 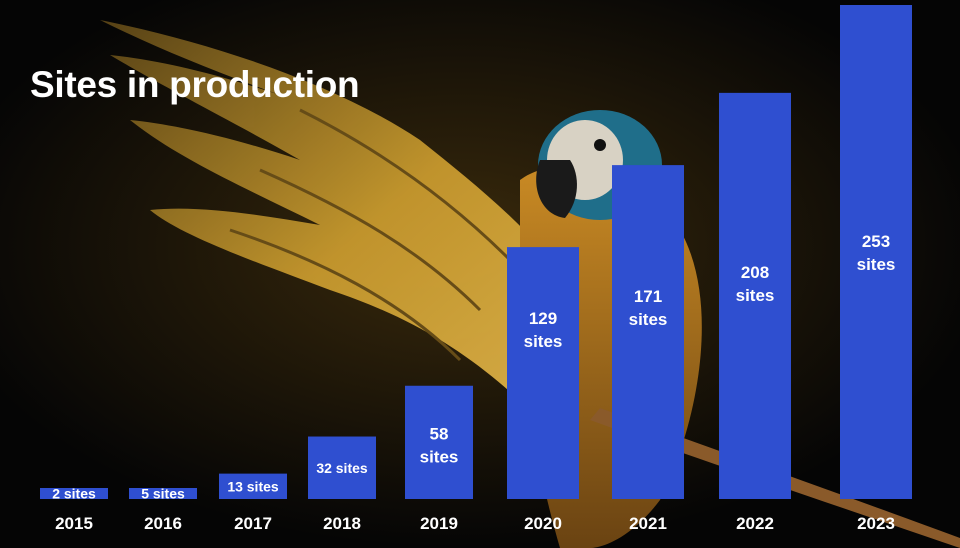 I want to click on x-tick-label-2020: 2020, so click(x=543, y=523).